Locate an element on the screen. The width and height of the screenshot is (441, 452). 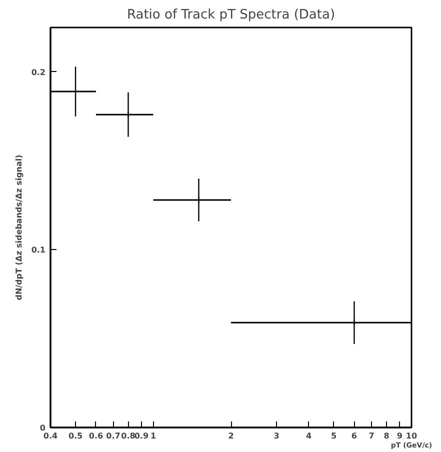
y-tick-label: 0.1 is located at coordinates (38, 250).